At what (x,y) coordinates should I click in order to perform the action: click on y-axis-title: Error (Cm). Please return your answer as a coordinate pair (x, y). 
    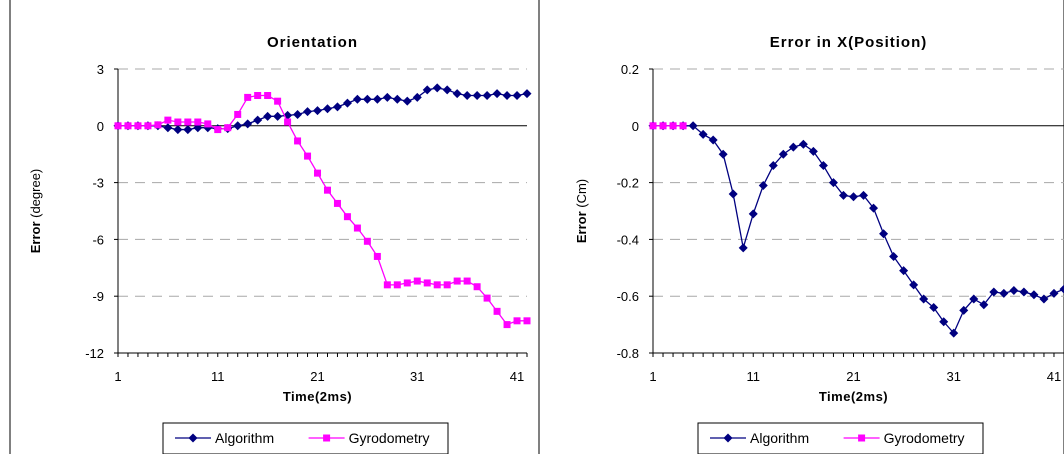
    Looking at the image, I should click on (581, 211).